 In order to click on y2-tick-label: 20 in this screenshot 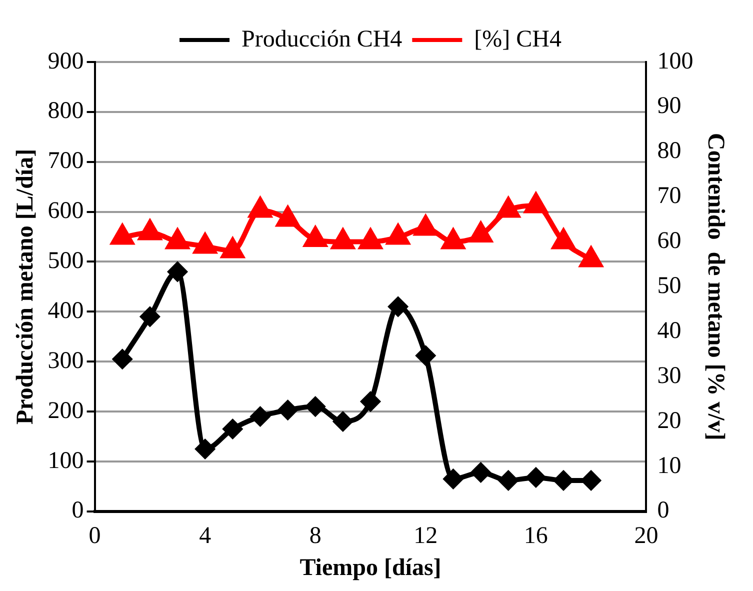, I will do `click(669, 421)`.